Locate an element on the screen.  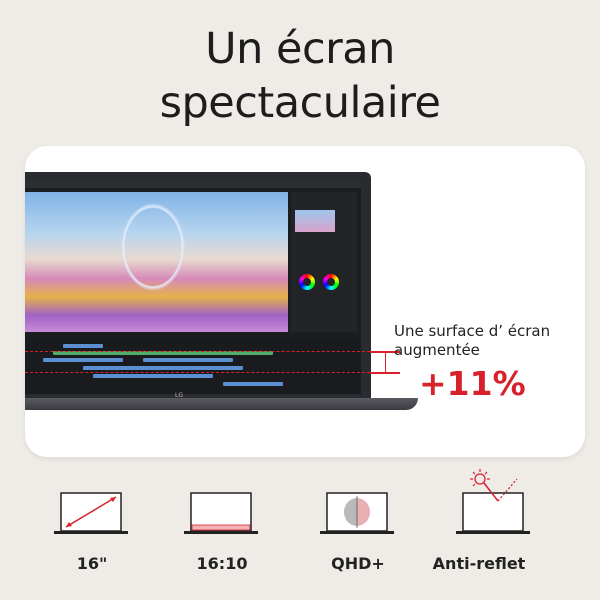
anti-glare-icon is located at coordinates (493, 501).